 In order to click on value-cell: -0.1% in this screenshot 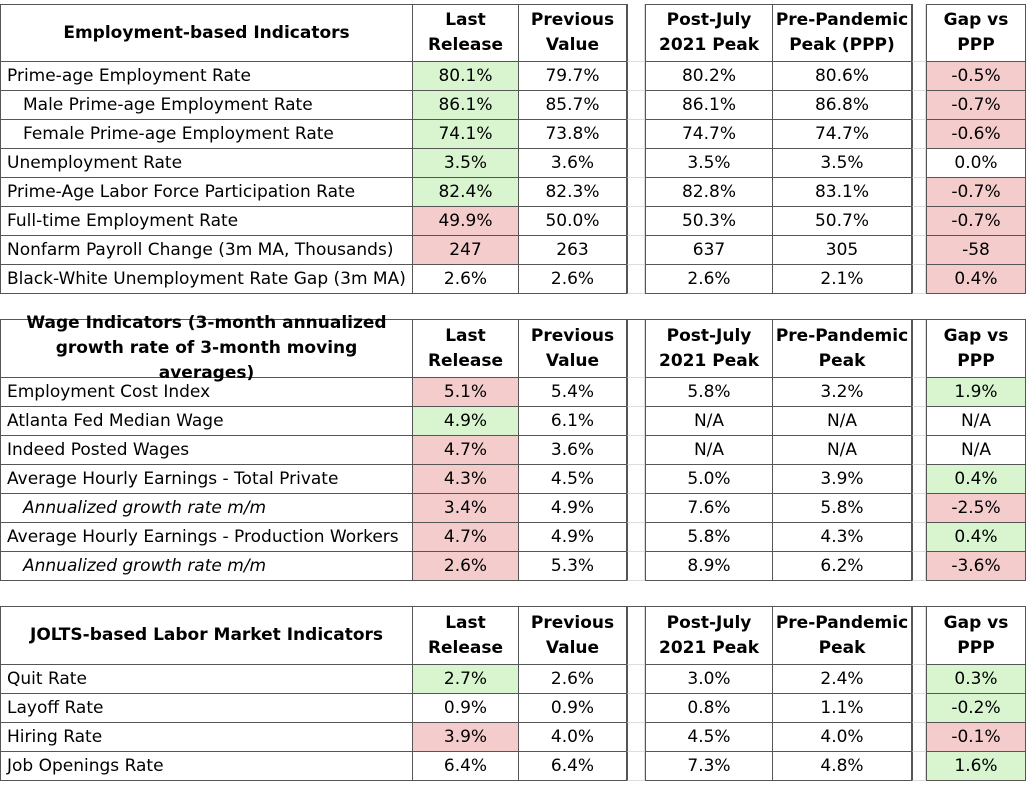, I will do `click(976, 737)`.